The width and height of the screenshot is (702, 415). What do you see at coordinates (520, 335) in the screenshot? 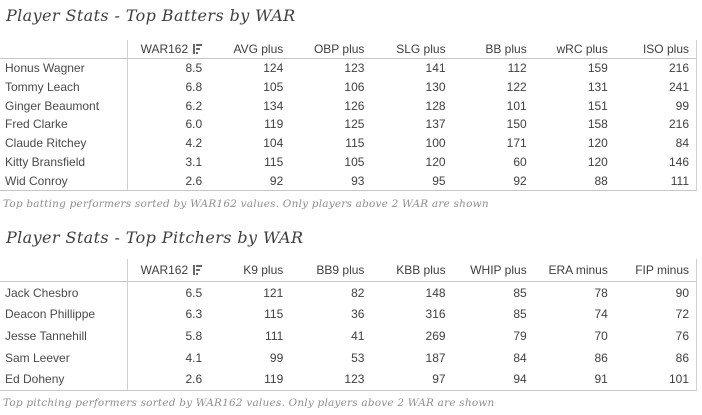
I see `stat-value-cell: 79` at bounding box center [520, 335].